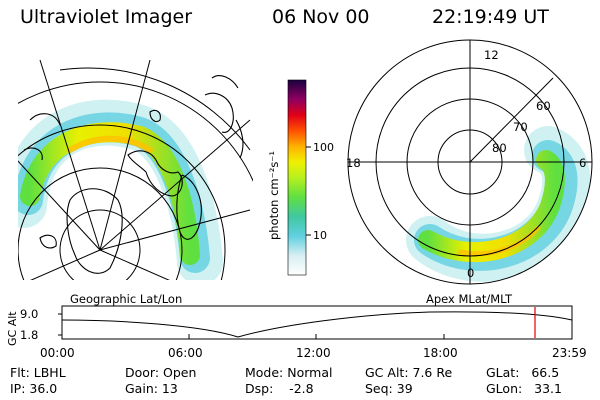  Describe the element at coordinates (161, 372) in the screenshot. I see `info-door: Door: Open` at that location.